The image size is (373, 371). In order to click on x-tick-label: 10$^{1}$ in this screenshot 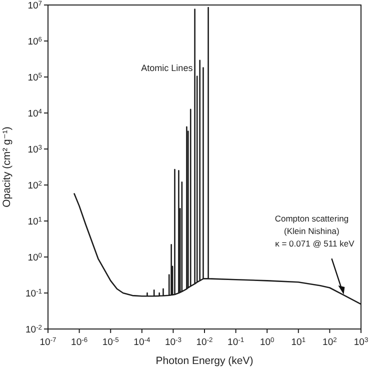, I will do `click(298, 342)`.